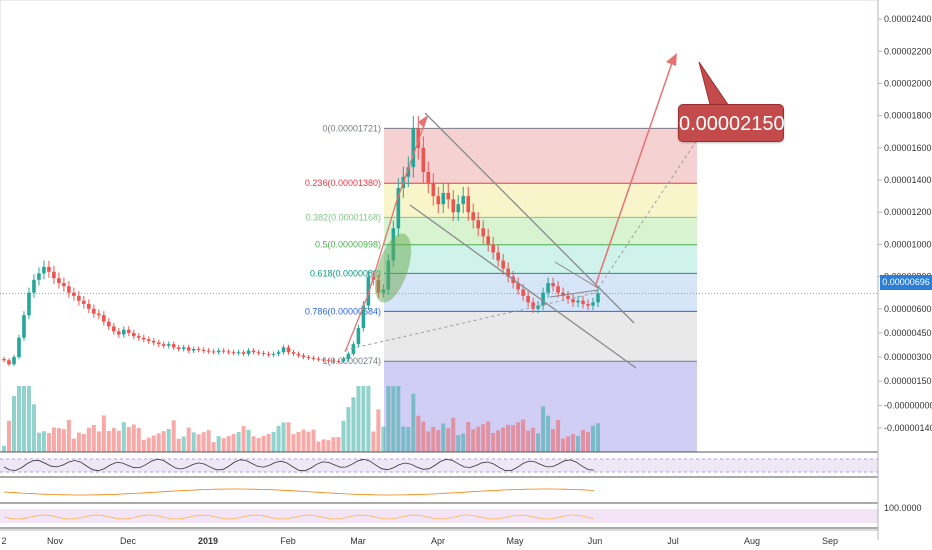  What do you see at coordinates (908, 333) in the screenshot?
I see `price-tick-label: 0.00000450` at bounding box center [908, 333].